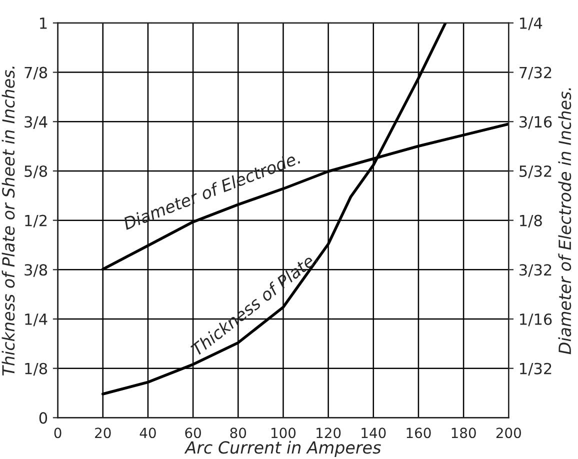 This screenshot has width=578, height=459. I want to click on y-tick-label: 1/4, so click(36, 320).